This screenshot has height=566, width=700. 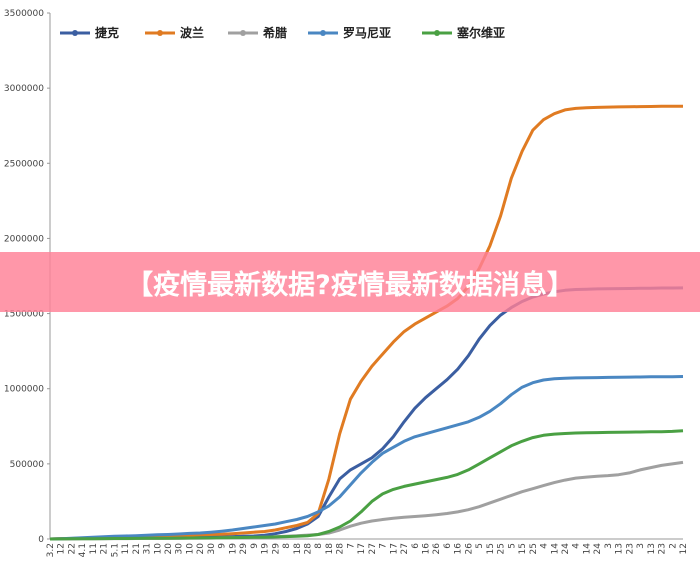 I want to click on y-tick-label: 1500000, so click(x=24, y=315).